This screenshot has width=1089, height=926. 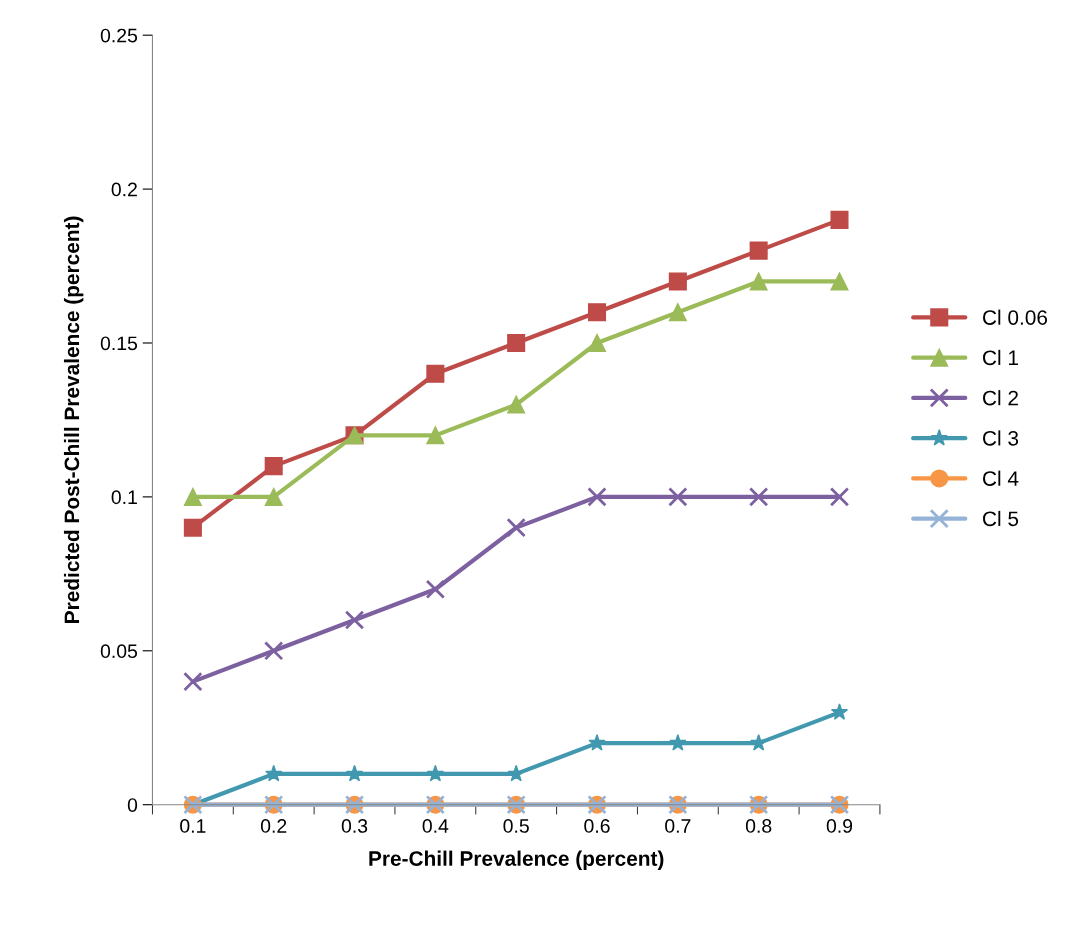 What do you see at coordinates (273, 826) in the screenshot?
I see `x-tick-label: 0.2` at bounding box center [273, 826].